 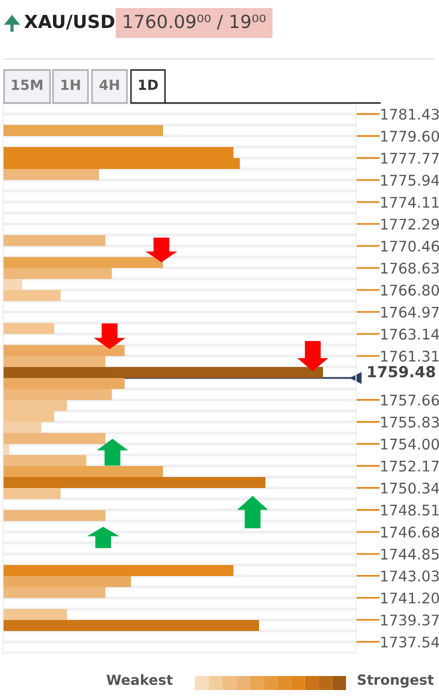 I want to click on y-tick-label: 1779.60, so click(x=410, y=136).